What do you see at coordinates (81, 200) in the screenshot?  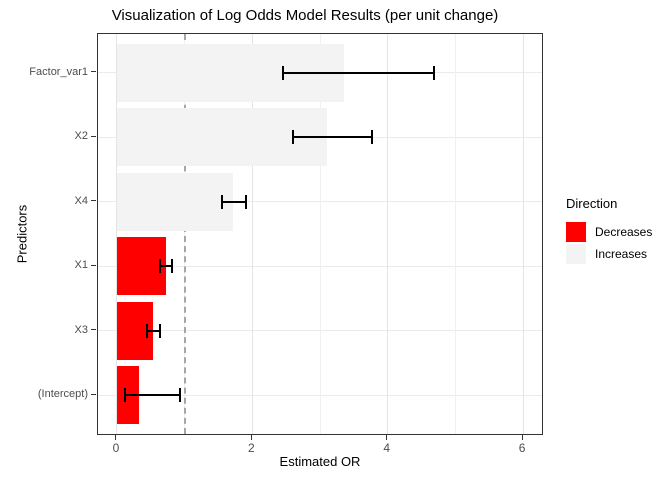 I see `y-tick-label-x4: X4` at bounding box center [81, 200].